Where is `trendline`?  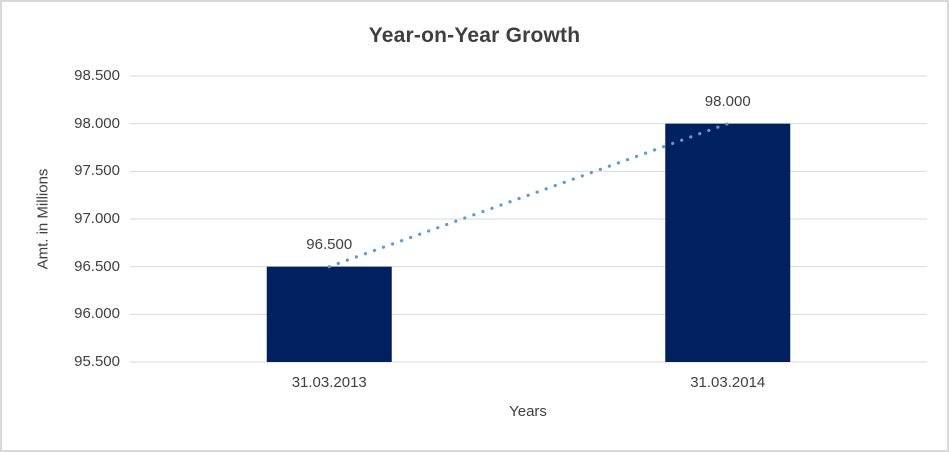 trendline is located at coordinates (528, 195).